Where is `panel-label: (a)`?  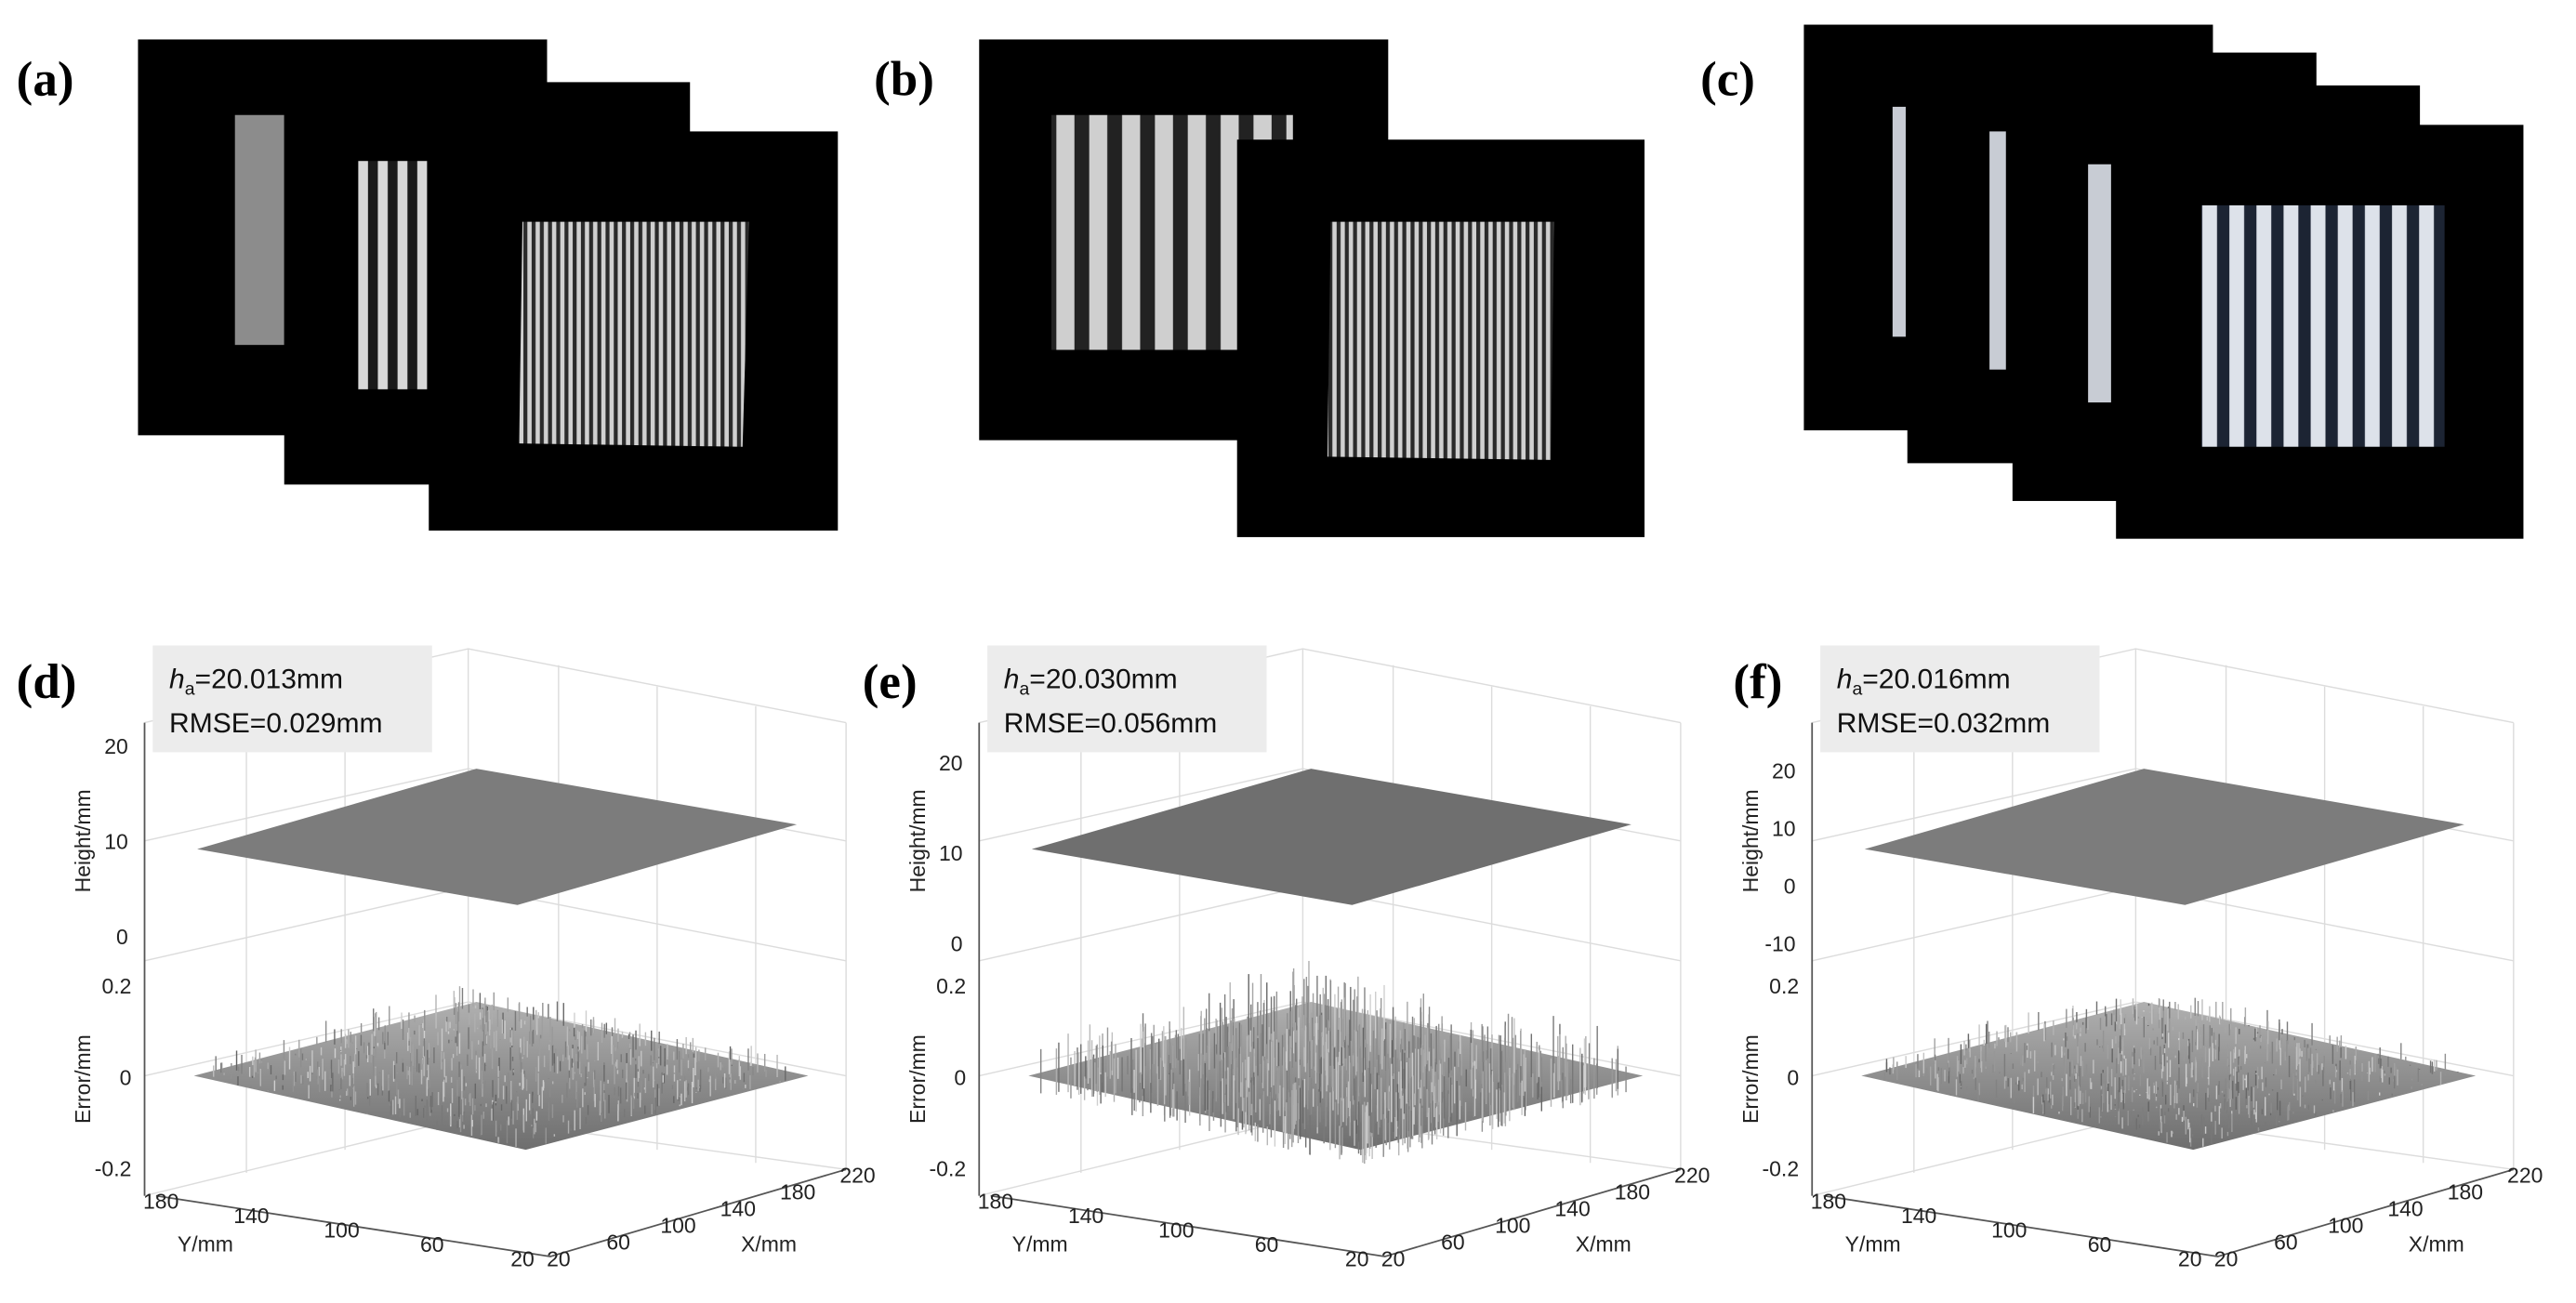
panel-label: (a) is located at coordinates (45, 80).